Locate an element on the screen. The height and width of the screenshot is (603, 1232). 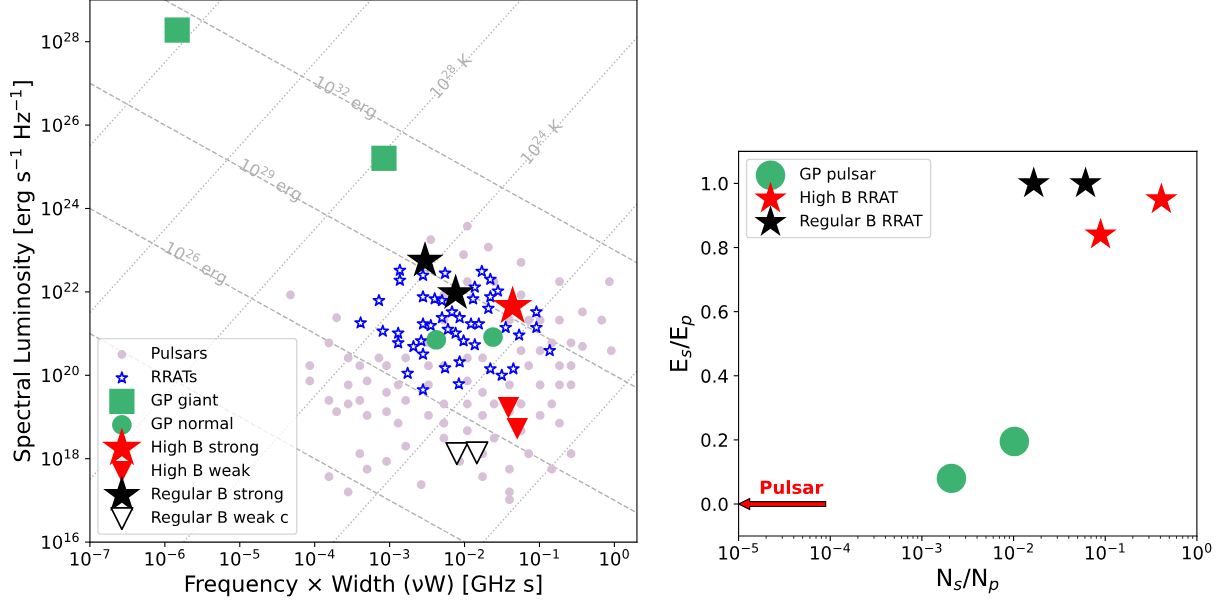
legend-label: GP pulsar is located at coordinates (838, 175).